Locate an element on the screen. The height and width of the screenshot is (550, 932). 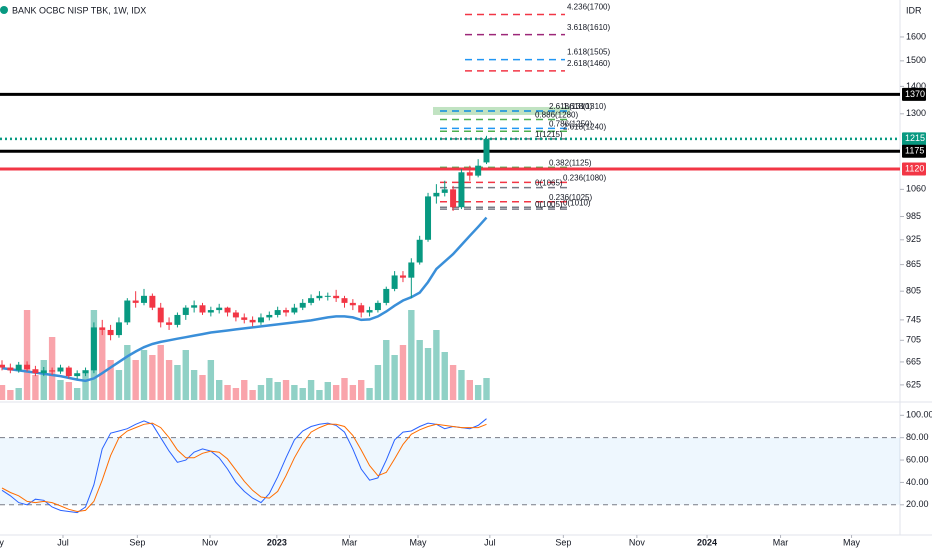
fib-label: 0(1065) is located at coordinates (549, 183).